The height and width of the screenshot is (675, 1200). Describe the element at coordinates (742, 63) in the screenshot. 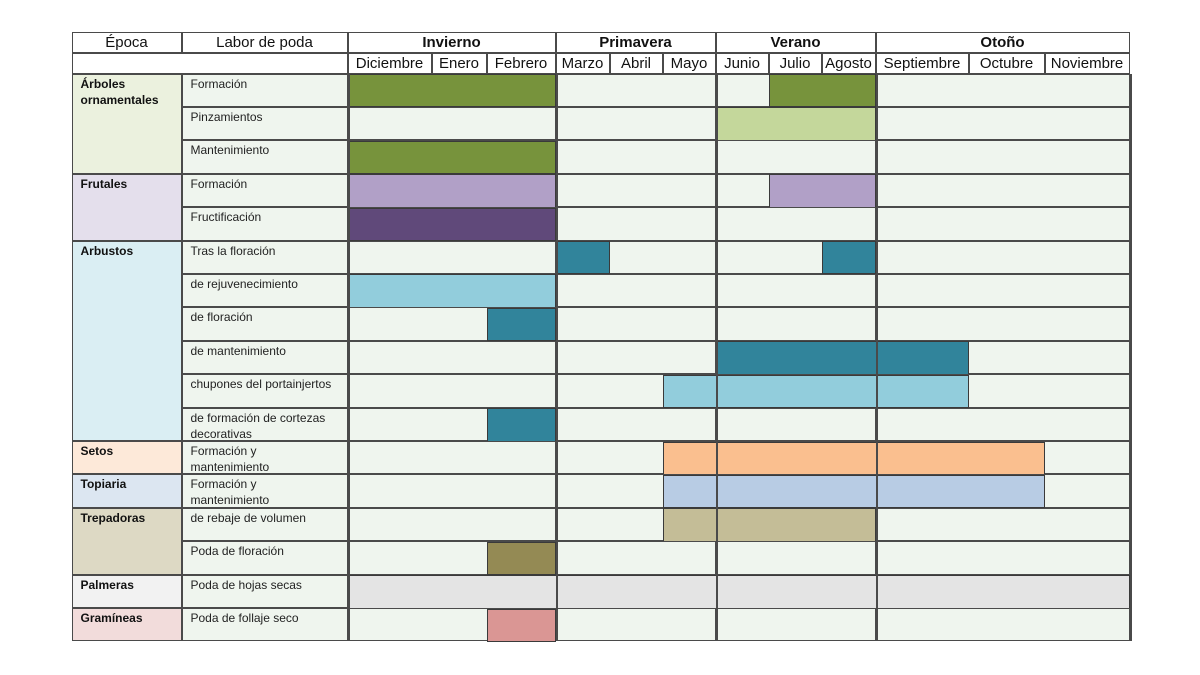

I see `month-header: Junio` at that location.